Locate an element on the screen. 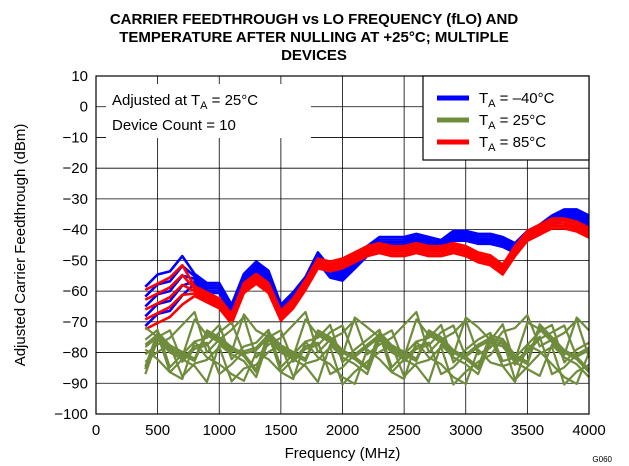 The width and height of the screenshot is (629, 466). annotation-subscript: A is located at coordinates (204, 106).